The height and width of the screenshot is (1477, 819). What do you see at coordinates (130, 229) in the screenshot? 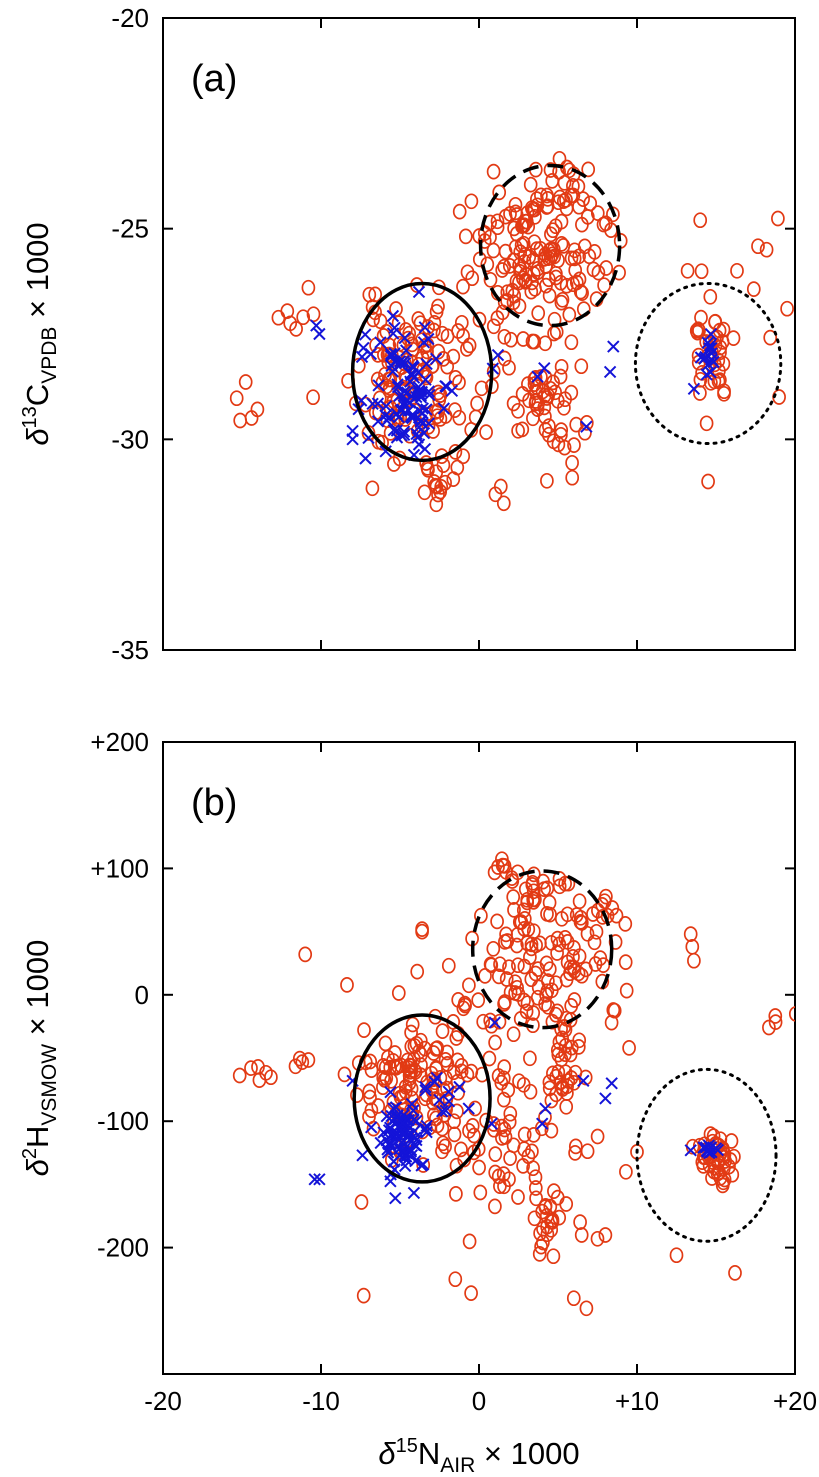
I see `y-tick-label: -25` at bounding box center [130, 229].